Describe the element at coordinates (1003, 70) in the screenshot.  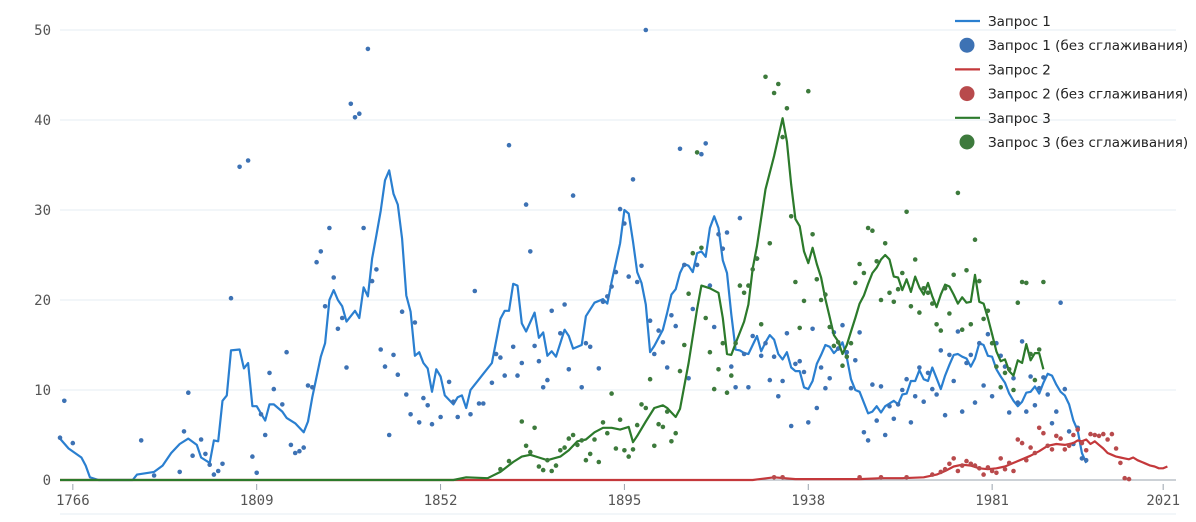
I see `legend-item: Запрос 2` at that location.